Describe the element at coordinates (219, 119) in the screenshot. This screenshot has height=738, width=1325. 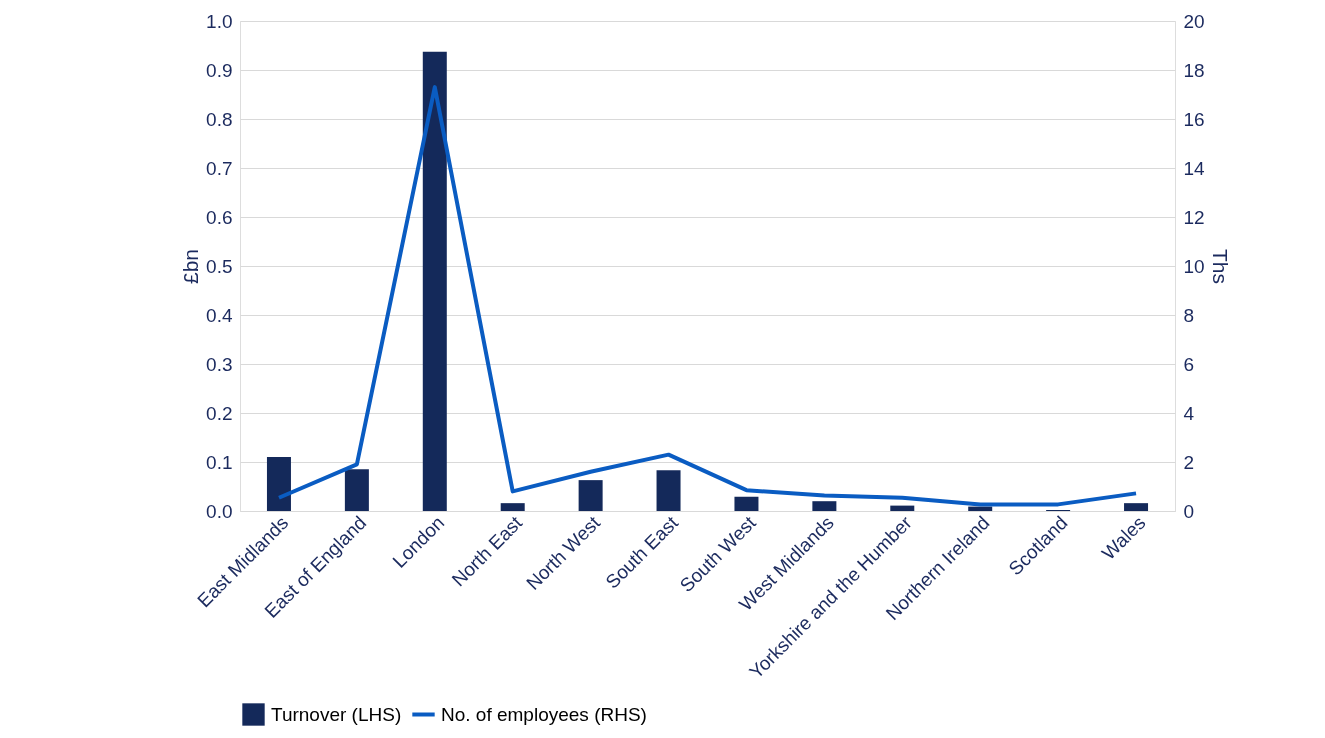
I see `y-tick-label: 0.8` at that location.